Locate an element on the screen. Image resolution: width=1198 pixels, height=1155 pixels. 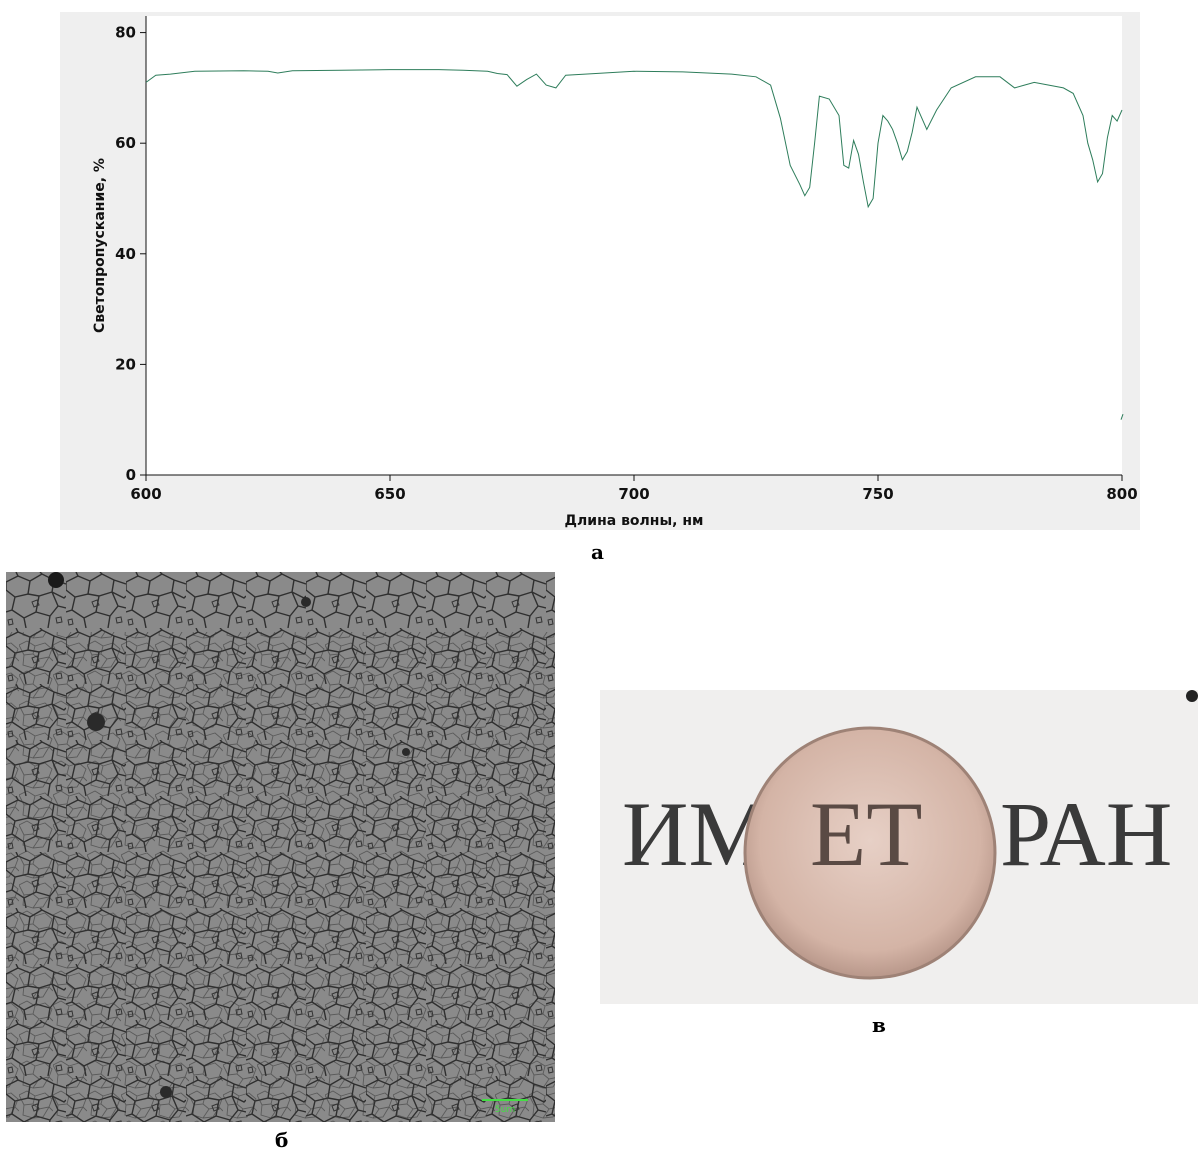
photo-text-right: РАН is located at coordinates (1086, 834).